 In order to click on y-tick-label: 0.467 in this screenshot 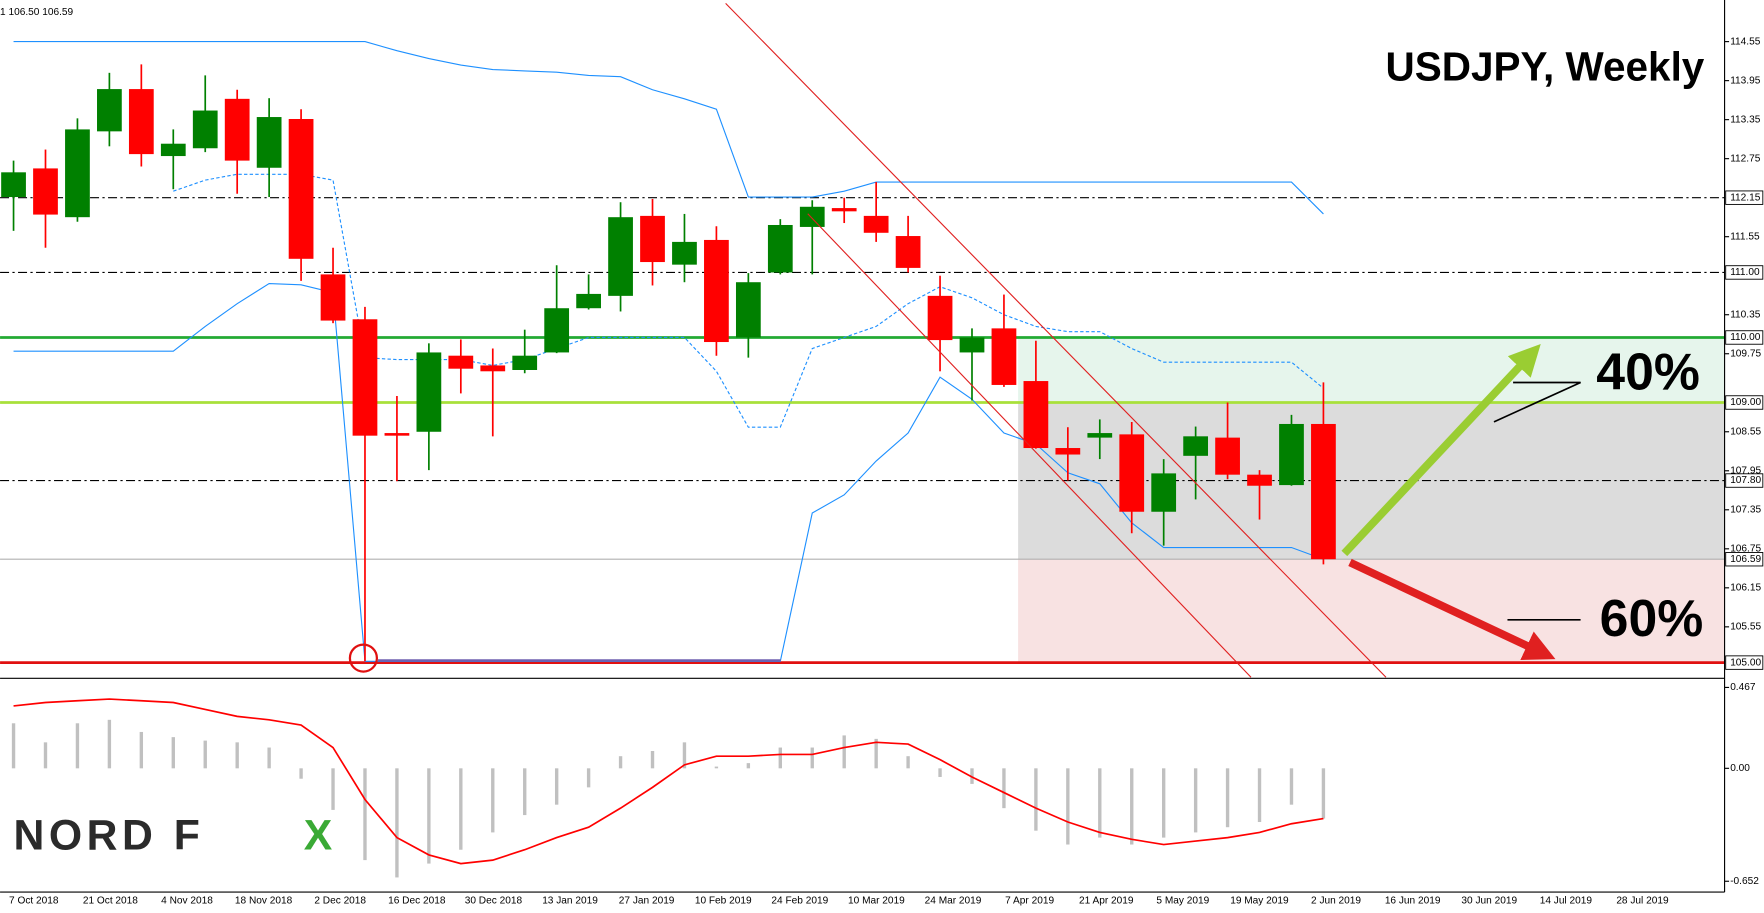, I will do `click(1743, 687)`.